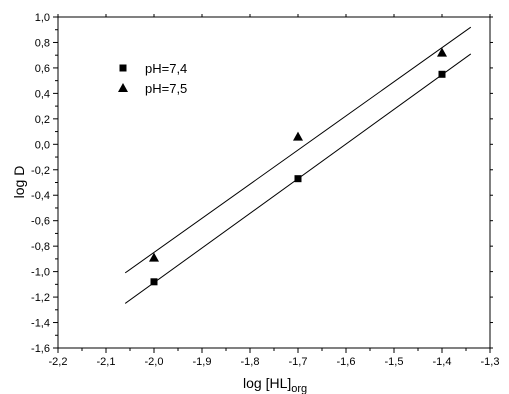 Image resolution: width=509 pixels, height=394 pixels. What do you see at coordinates (42, 43) in the screenshot?
I see `y-tick-label: 0,8` at bounding box center [42, 43].